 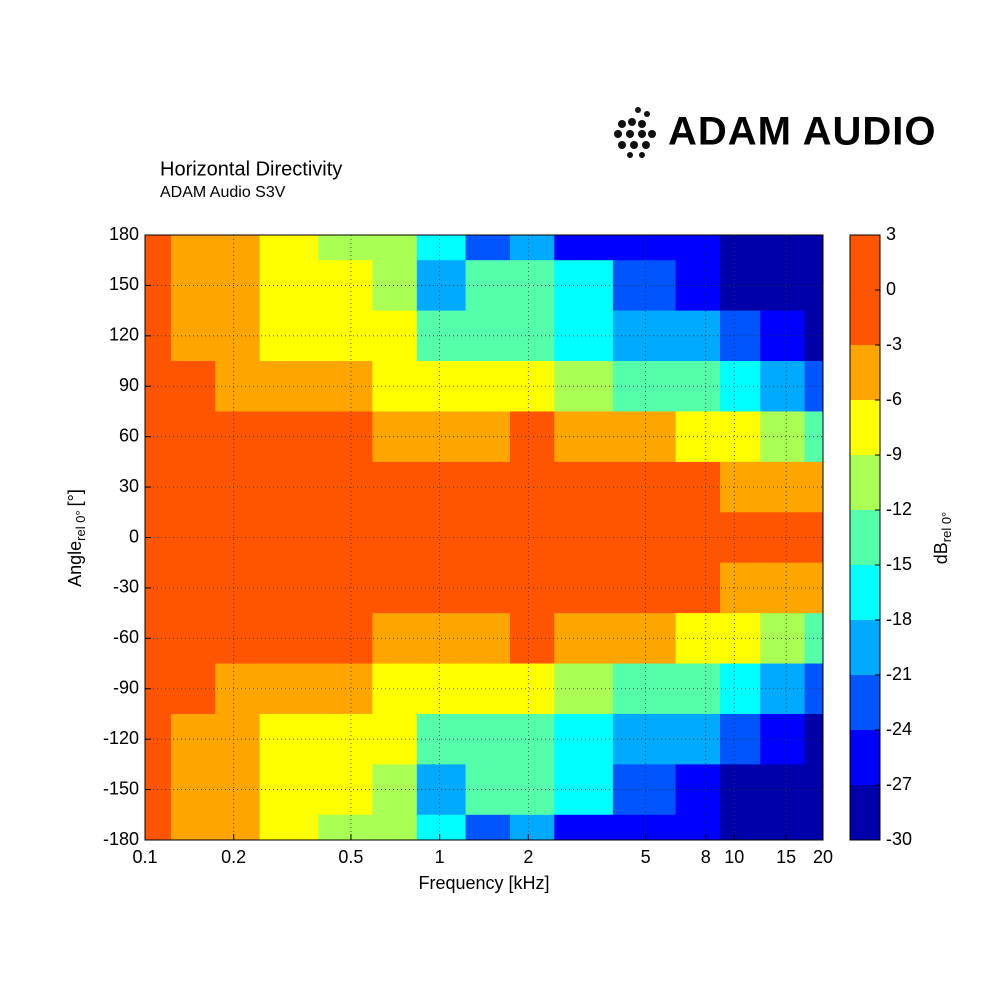 I want to click on x-tick-label: 5, so click(x=646, y=857).